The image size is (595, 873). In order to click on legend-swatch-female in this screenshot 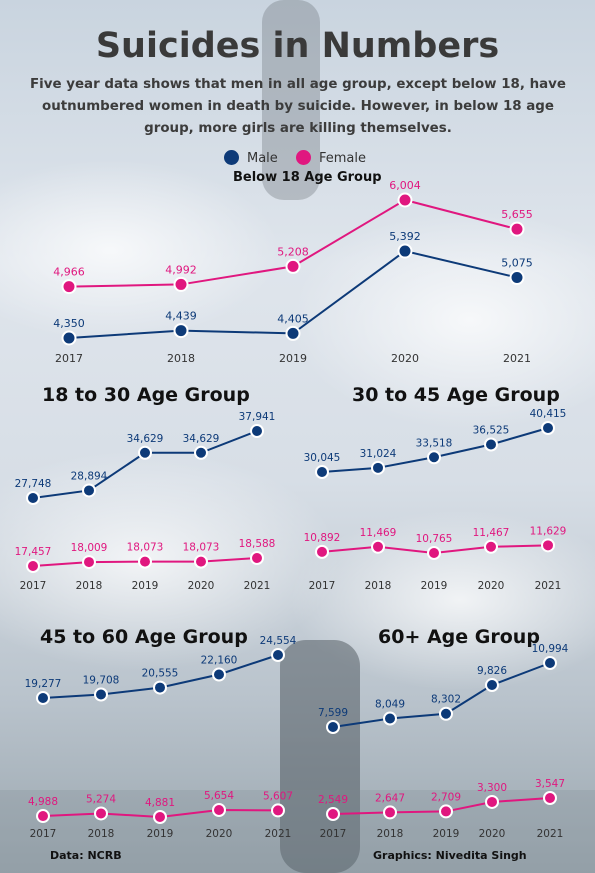, I will do `click(303, 157)`.